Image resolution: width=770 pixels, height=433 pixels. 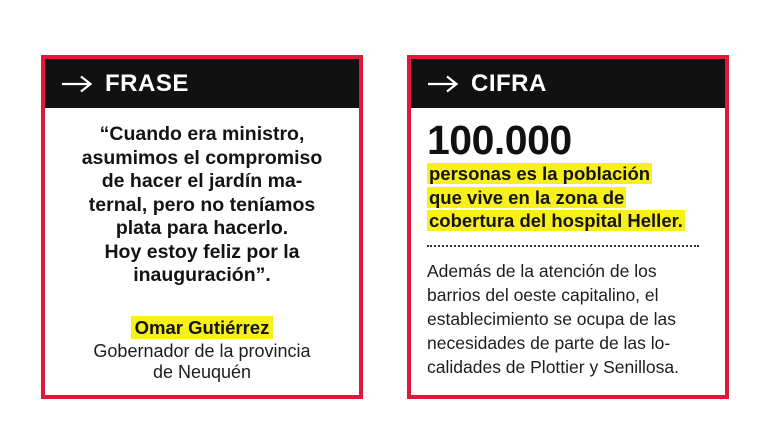 I want to click on quote-line: ternal, pero no teníamos, so click(x=202, y=204).